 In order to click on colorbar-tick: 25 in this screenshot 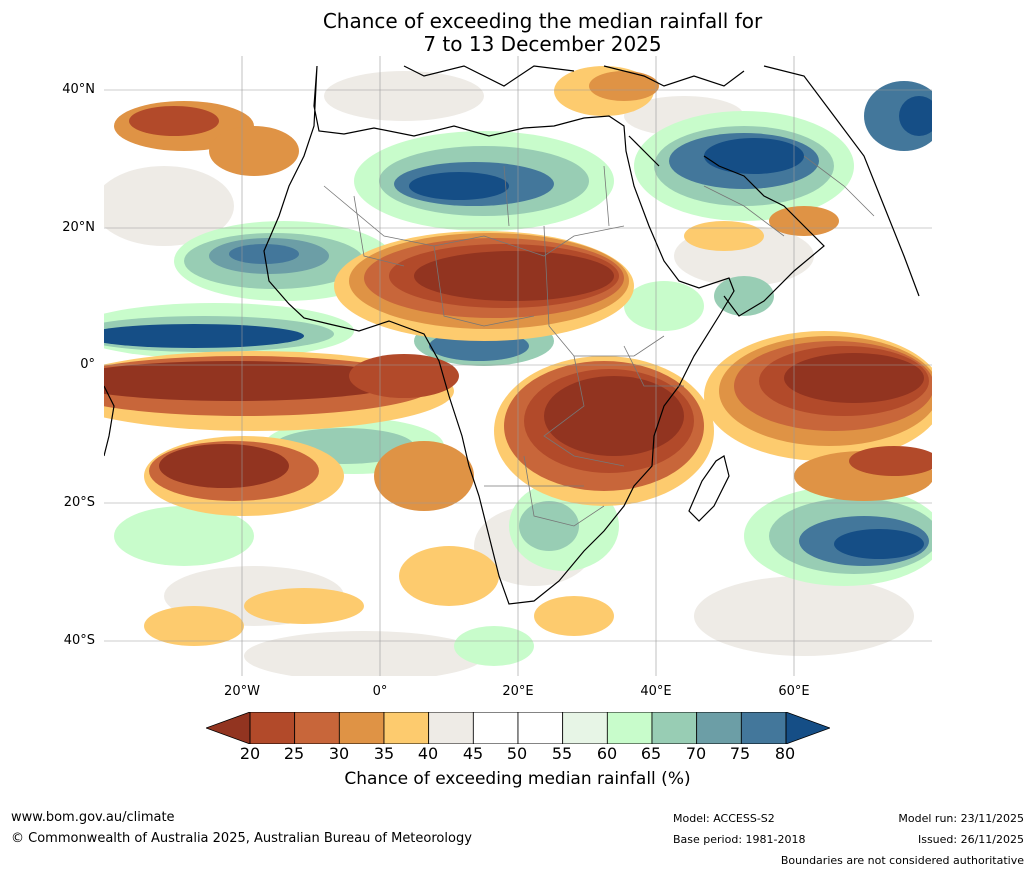, I will do `click(294, 753)`.